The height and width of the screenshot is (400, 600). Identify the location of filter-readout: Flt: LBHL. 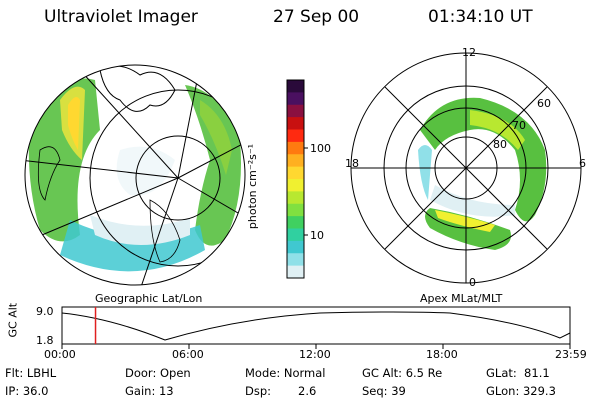
(31, 373).